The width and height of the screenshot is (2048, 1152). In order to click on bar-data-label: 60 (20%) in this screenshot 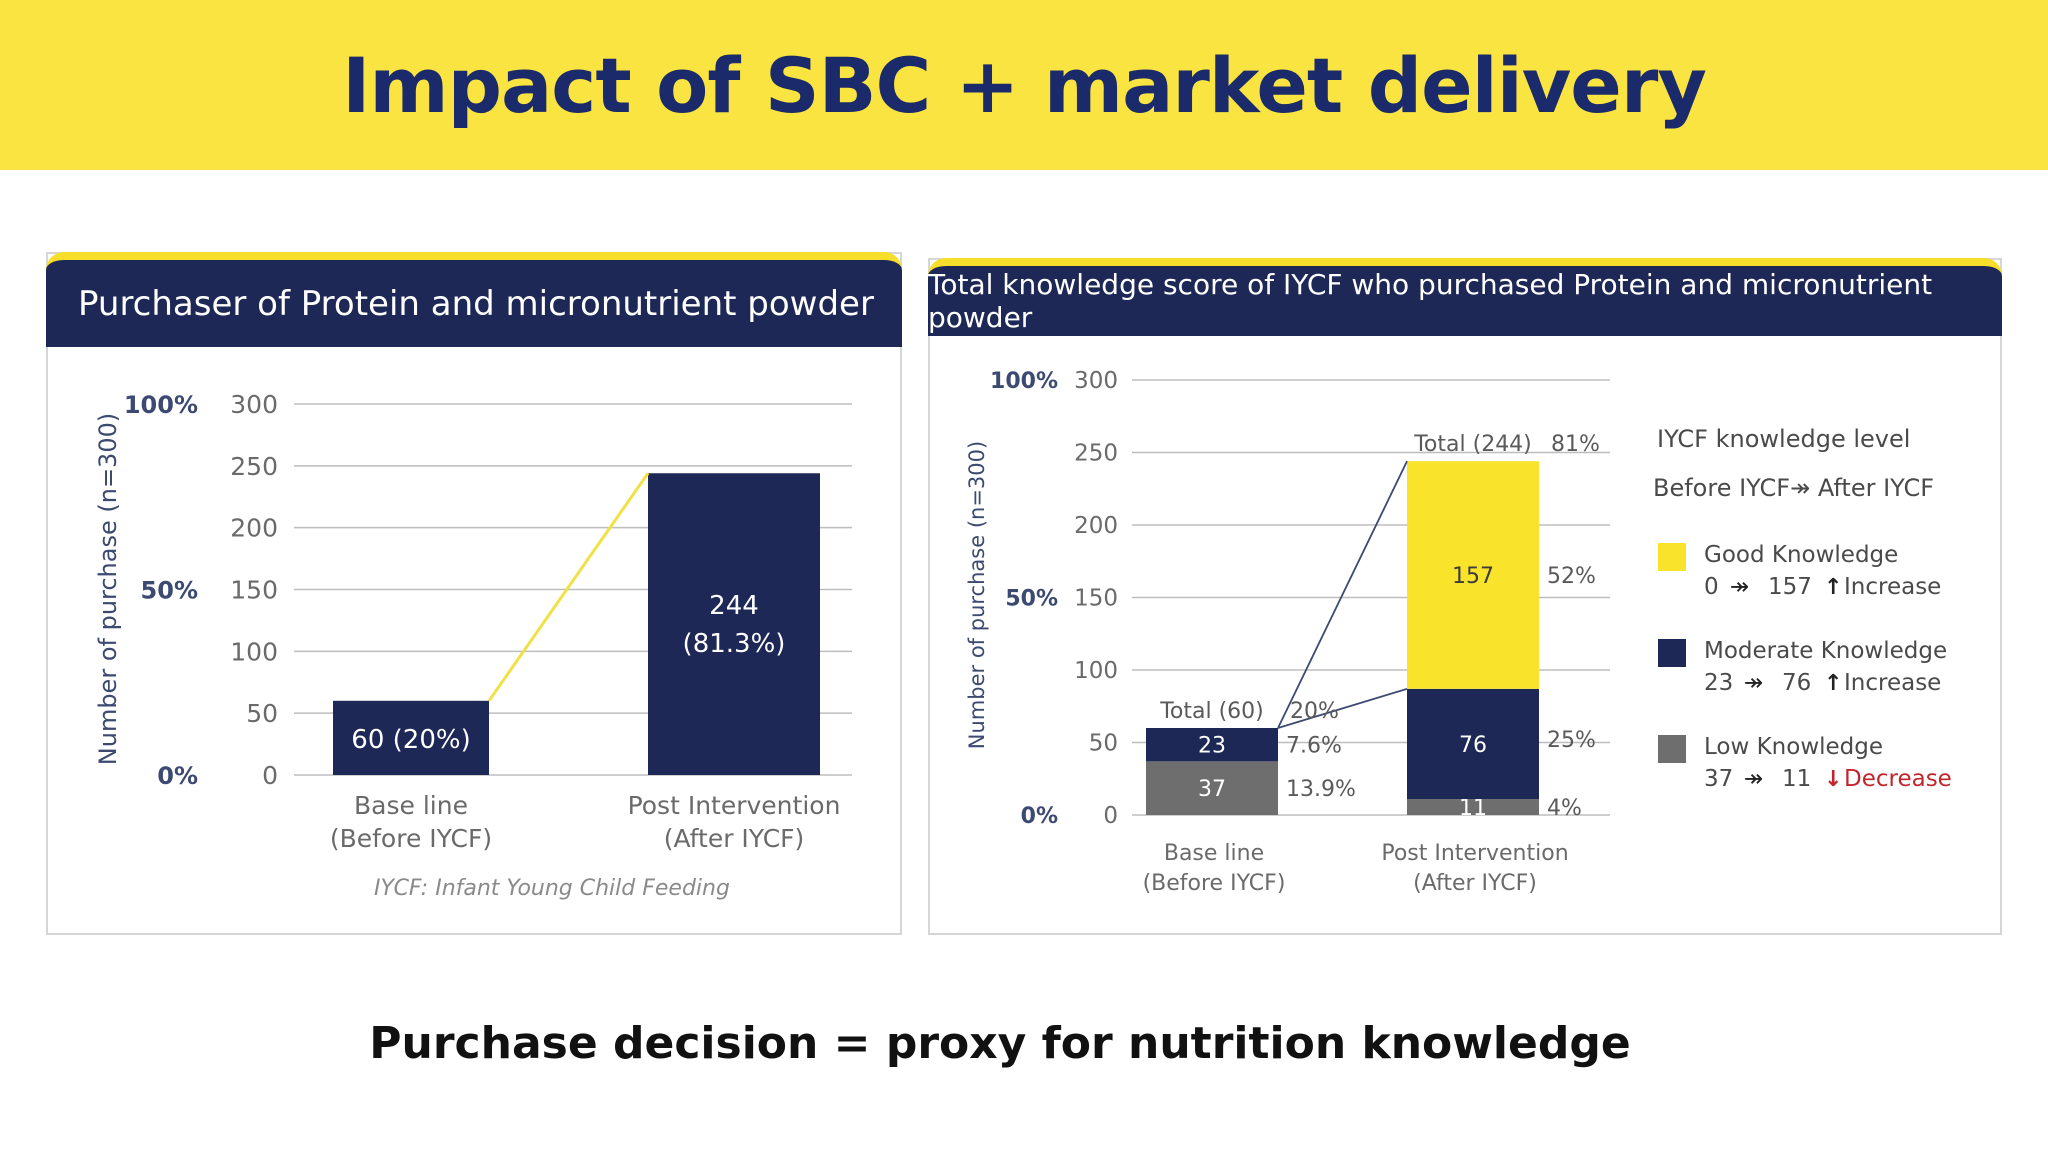, I will do `click(410, 740)`.